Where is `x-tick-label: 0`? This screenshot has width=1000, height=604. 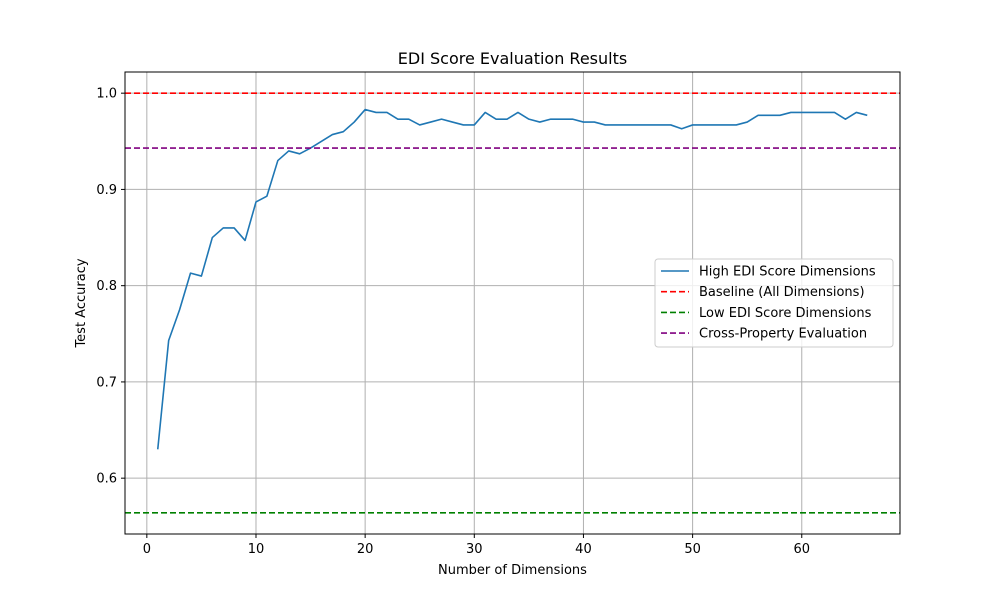
x-tick-label: 0 is located at coordinates (147, 549).